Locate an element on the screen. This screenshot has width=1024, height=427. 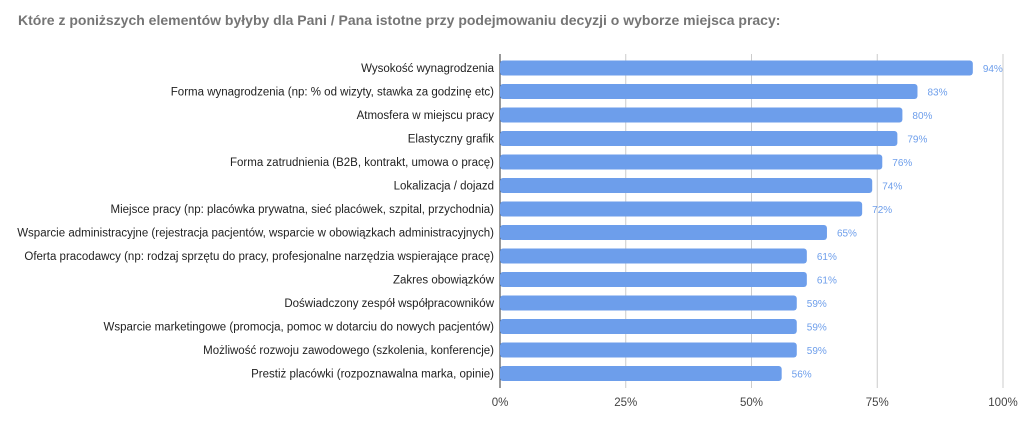
value-label: 56% is located at coordinates (802, 375).